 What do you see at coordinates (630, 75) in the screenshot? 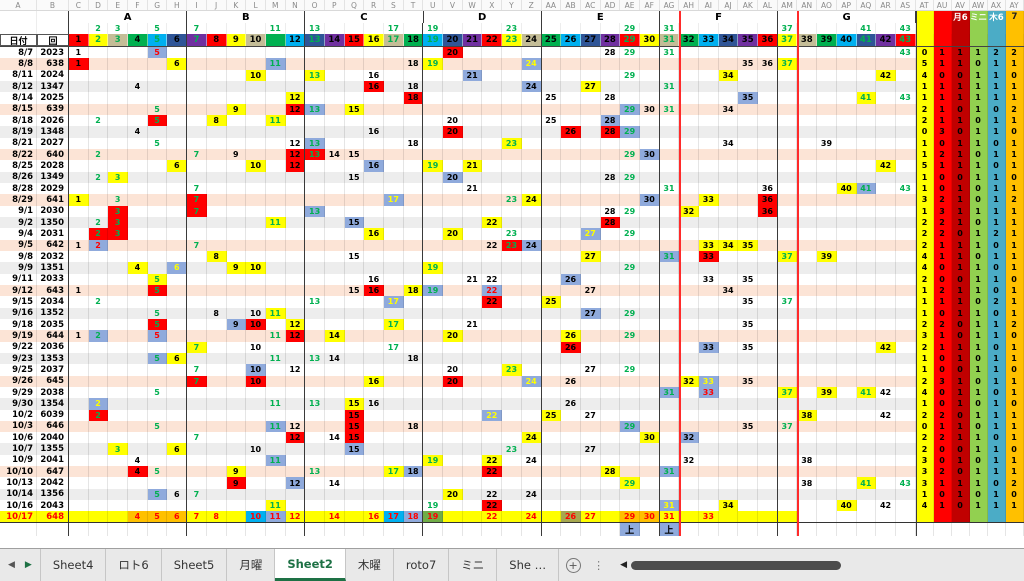
I see `number-cell: 29` at bounding box center [630, 75].